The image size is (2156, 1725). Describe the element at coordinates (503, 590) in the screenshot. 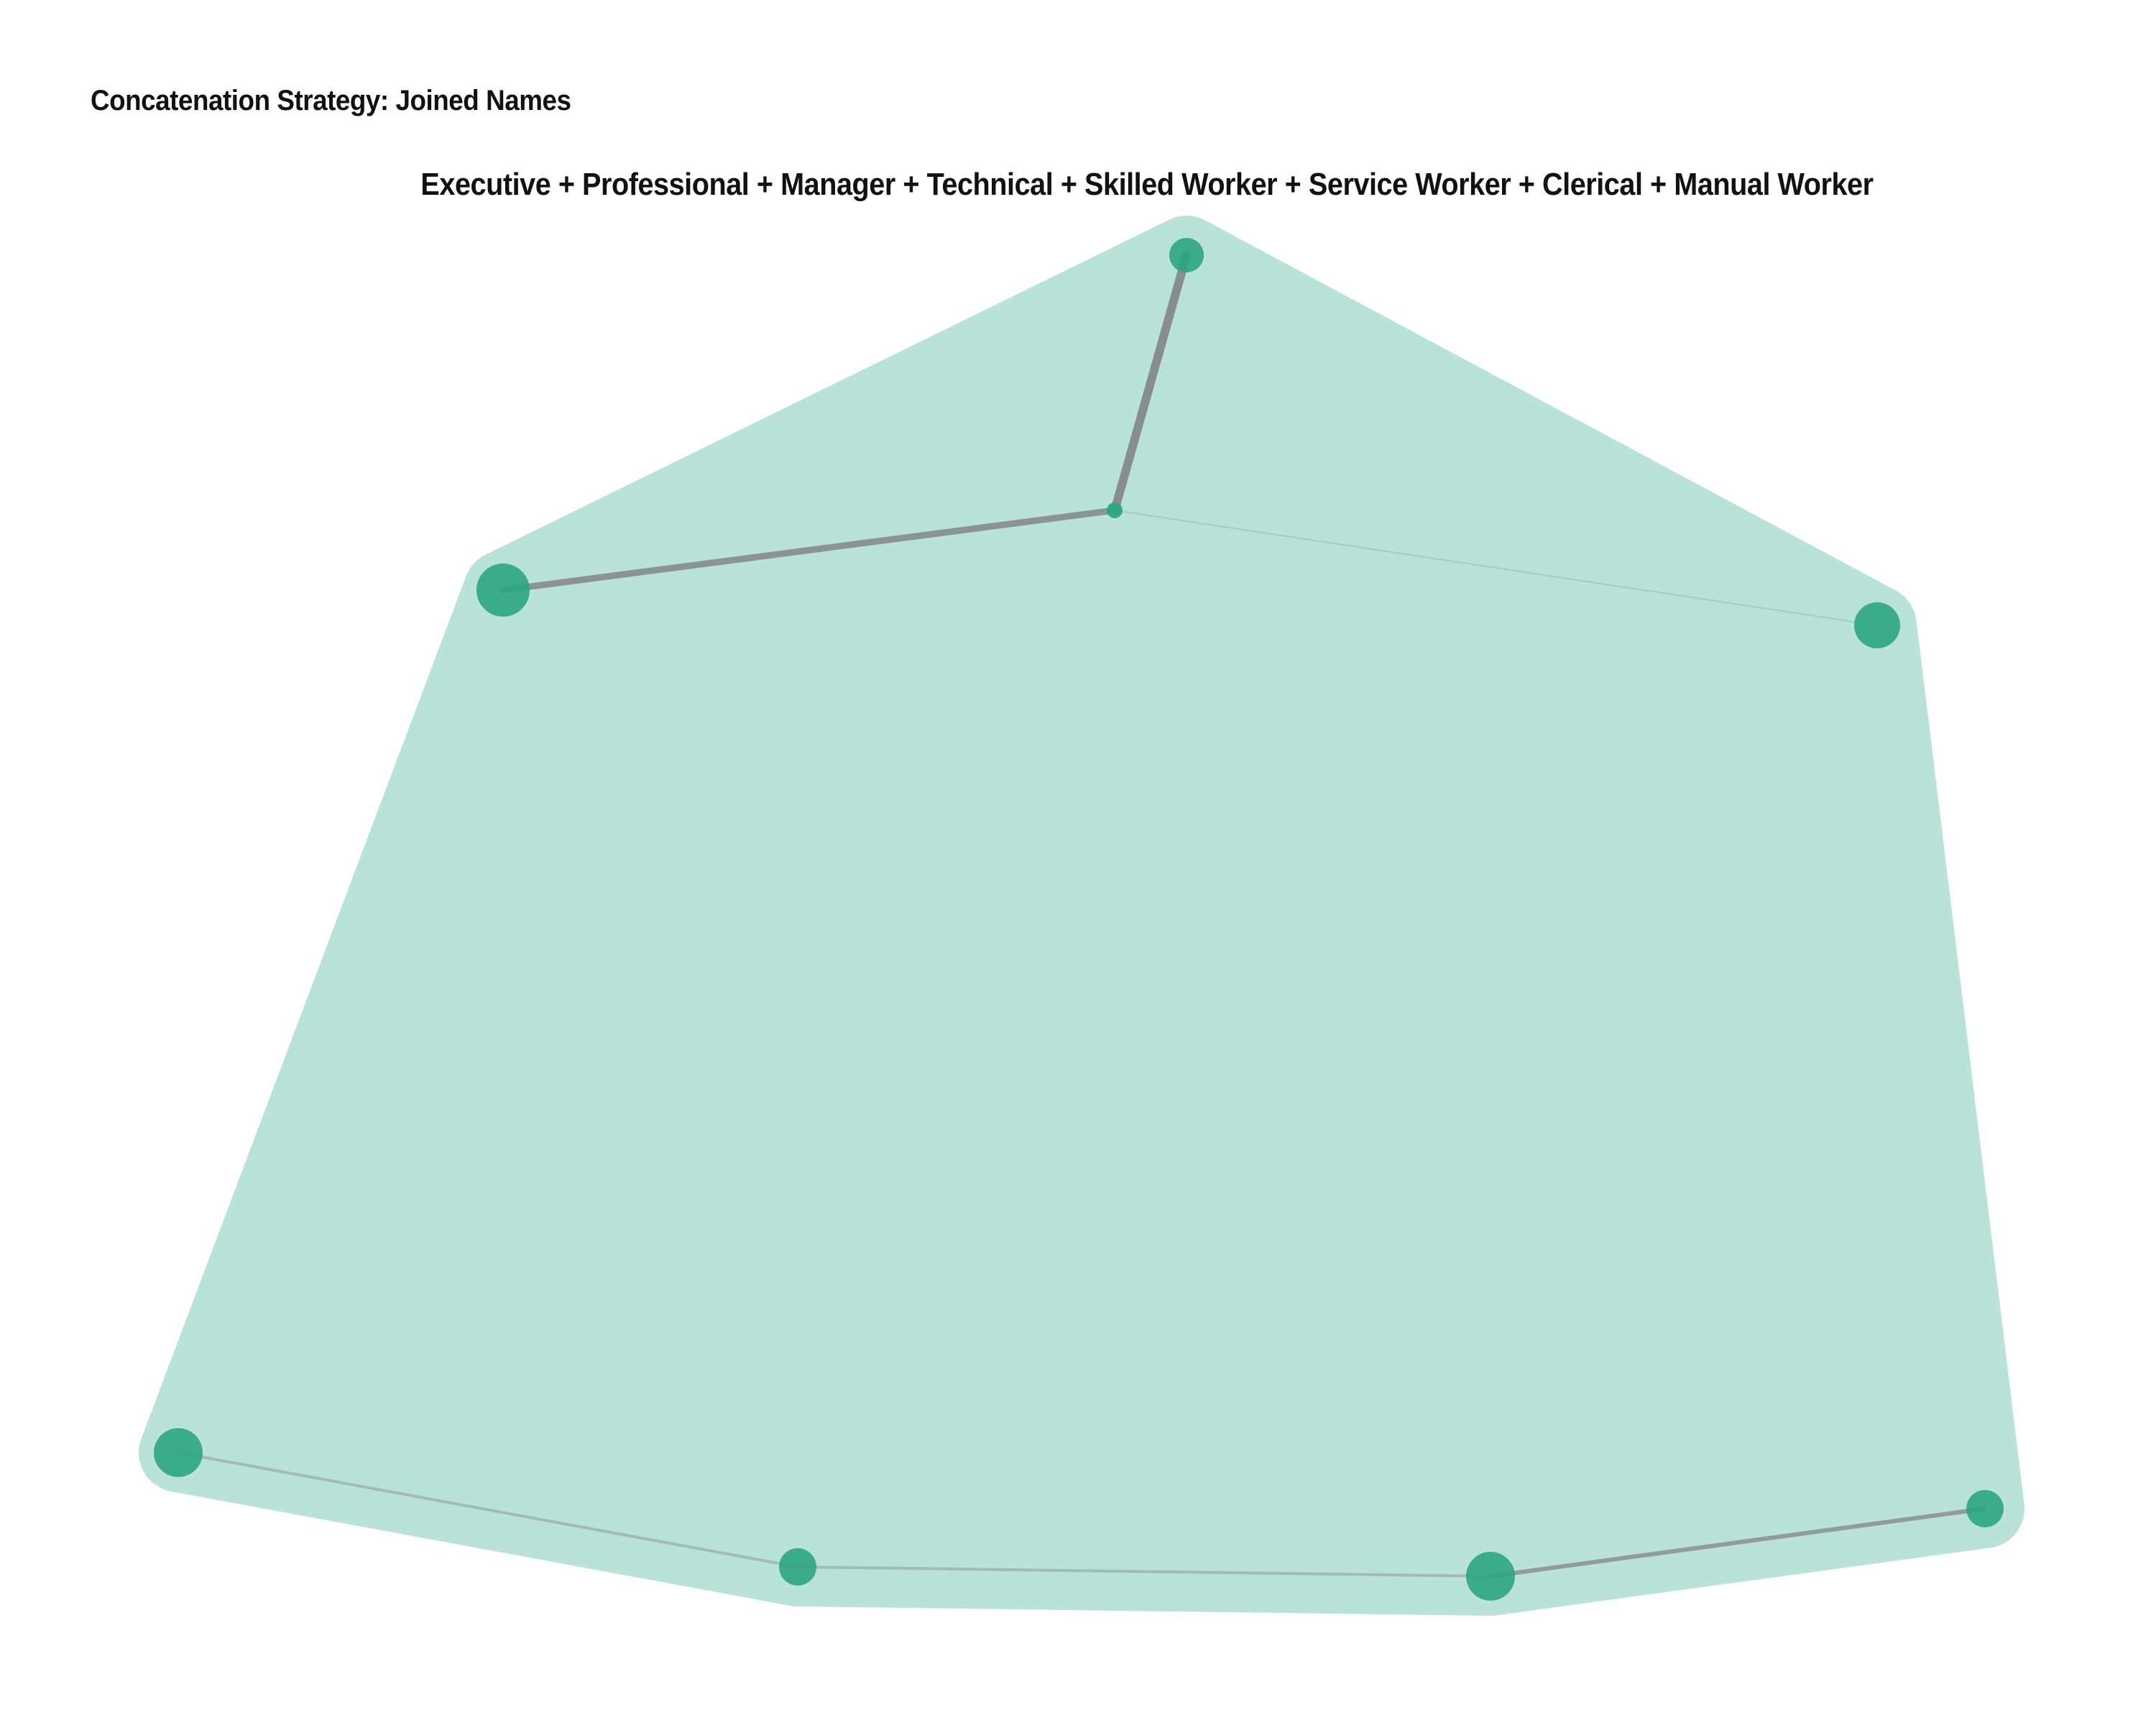

I see `node-left` at that location.